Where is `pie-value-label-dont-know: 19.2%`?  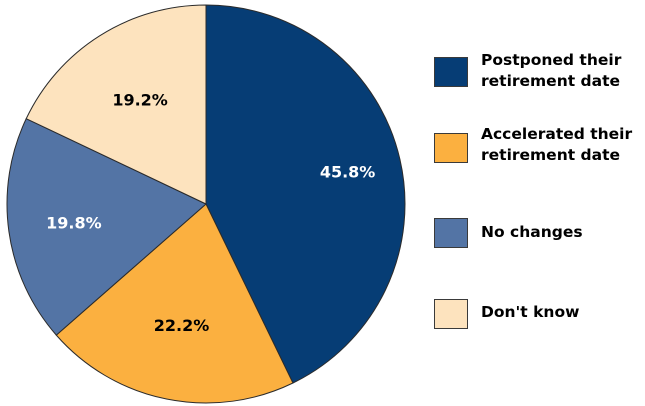 pie-value-label-dont-know: 19.2% is located at coordinates (140, 100).